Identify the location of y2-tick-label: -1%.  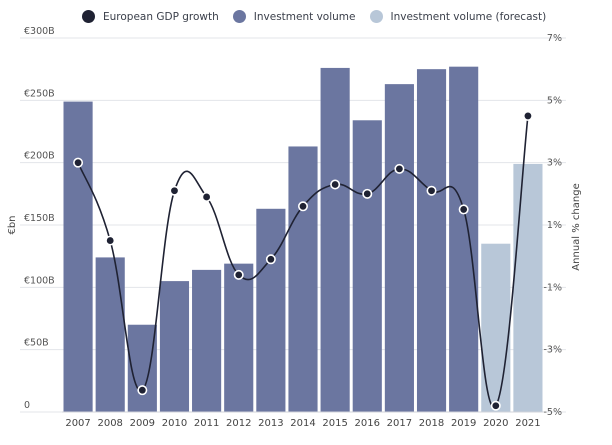
(553, 287).